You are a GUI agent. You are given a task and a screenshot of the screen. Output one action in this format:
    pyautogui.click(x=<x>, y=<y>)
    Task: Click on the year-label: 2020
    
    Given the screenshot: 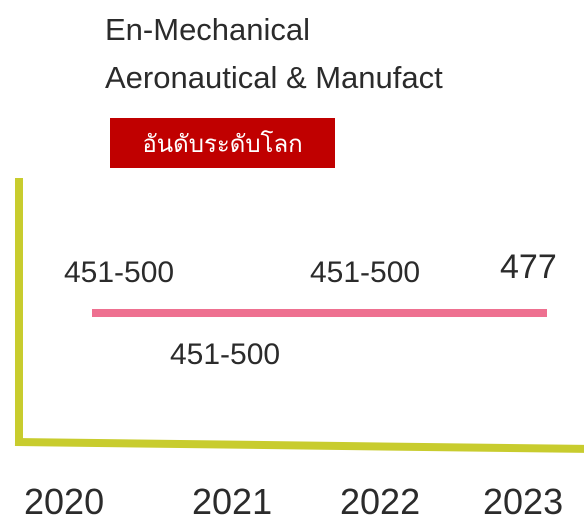 What is the action you would take?
    pyautogui.click(x=64, y=498)
    